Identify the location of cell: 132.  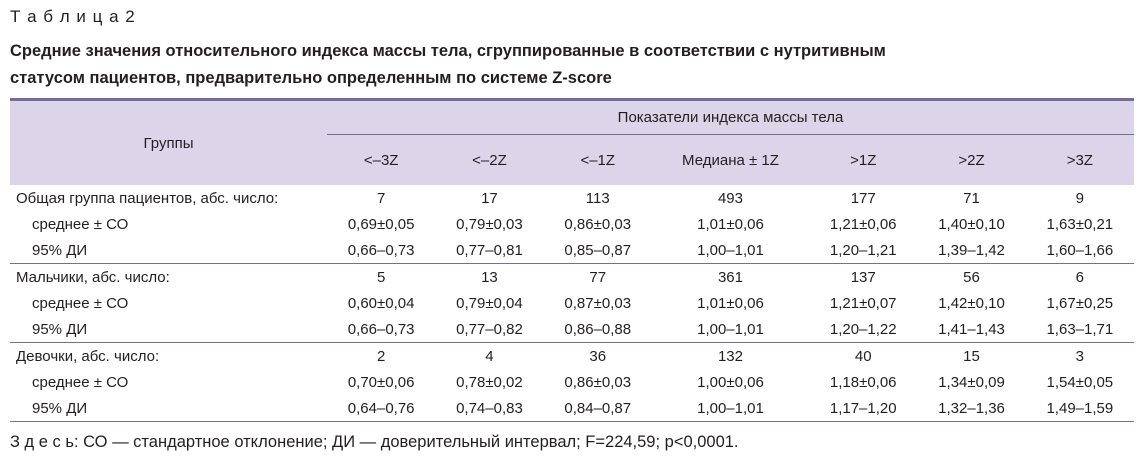
(730, 355).